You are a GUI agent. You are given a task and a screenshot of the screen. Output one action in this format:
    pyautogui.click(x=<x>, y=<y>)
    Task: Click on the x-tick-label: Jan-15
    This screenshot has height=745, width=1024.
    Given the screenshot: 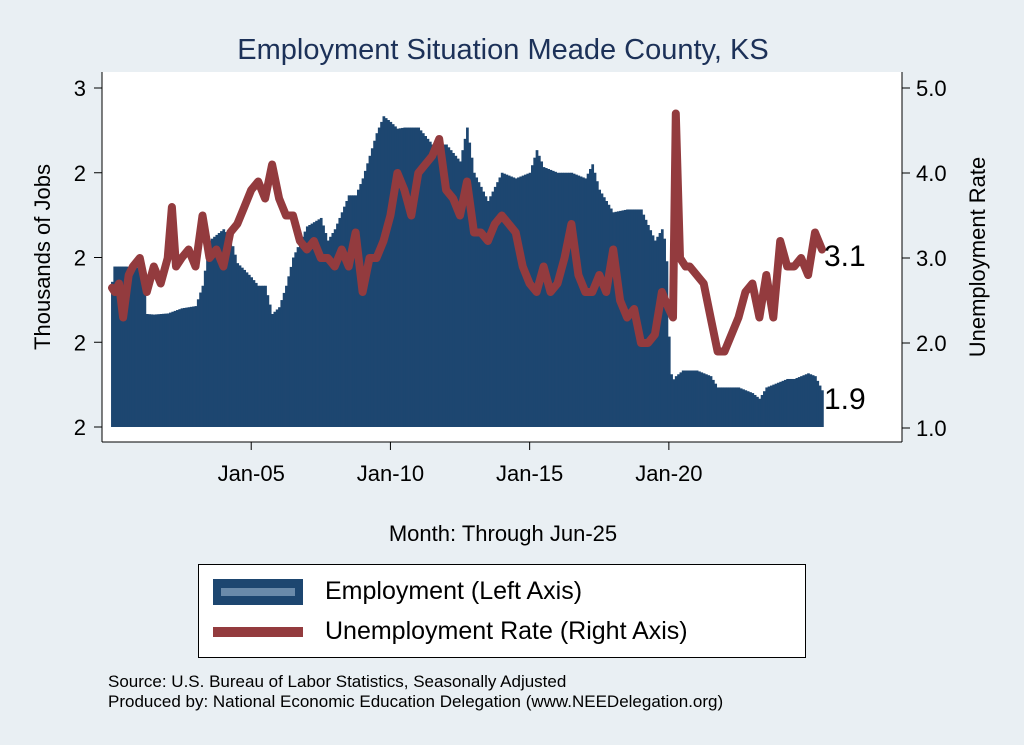 What is the action you would take?
    pyautogui.click(x=529, y=473)
    